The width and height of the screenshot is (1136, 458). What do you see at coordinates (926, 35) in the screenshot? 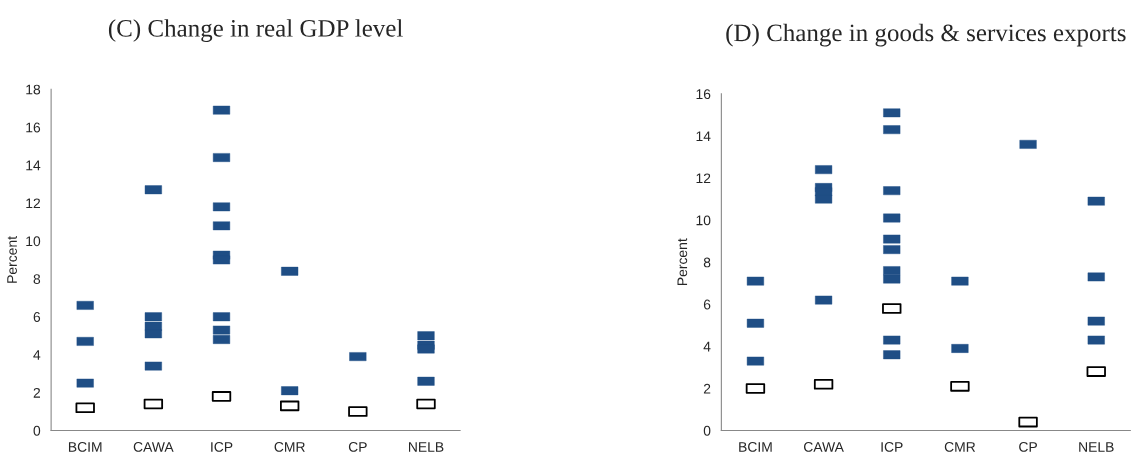
I see `chart-title: (D) Change in goods & services exports` at bounding box center [926, 35].